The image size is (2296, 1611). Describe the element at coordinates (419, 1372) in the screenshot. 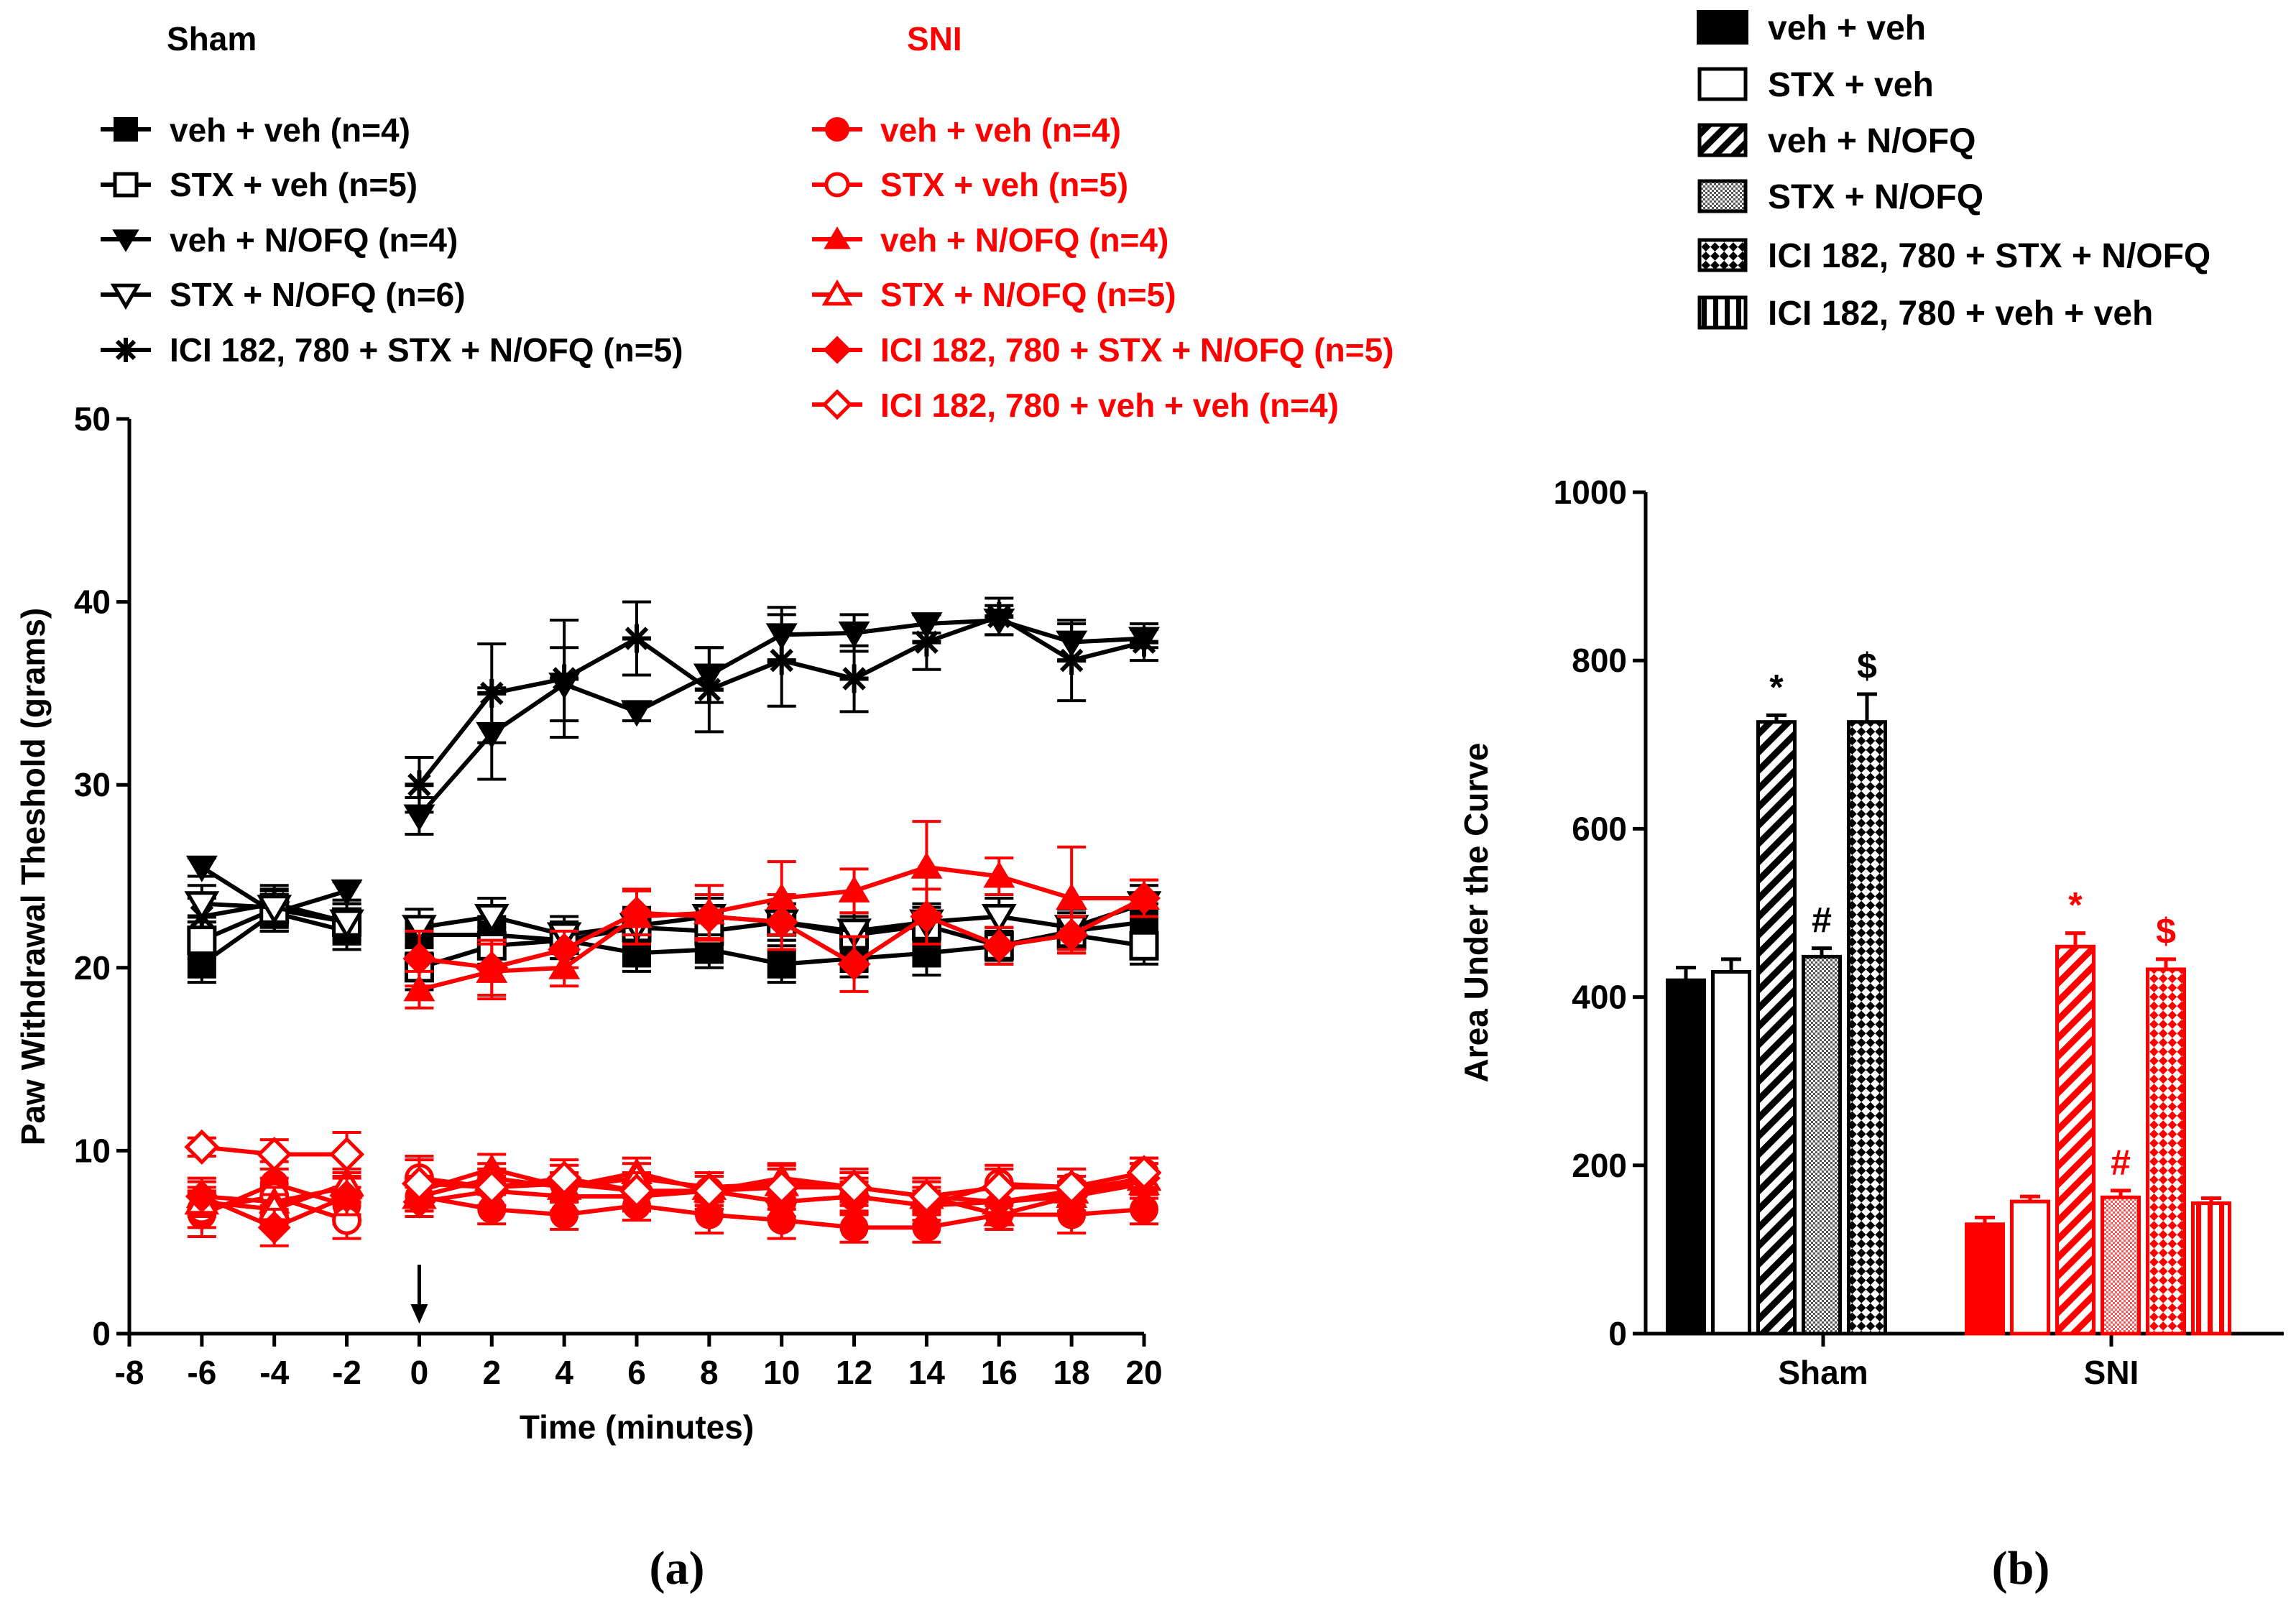

I see `x-tick-label: 0` at that location.